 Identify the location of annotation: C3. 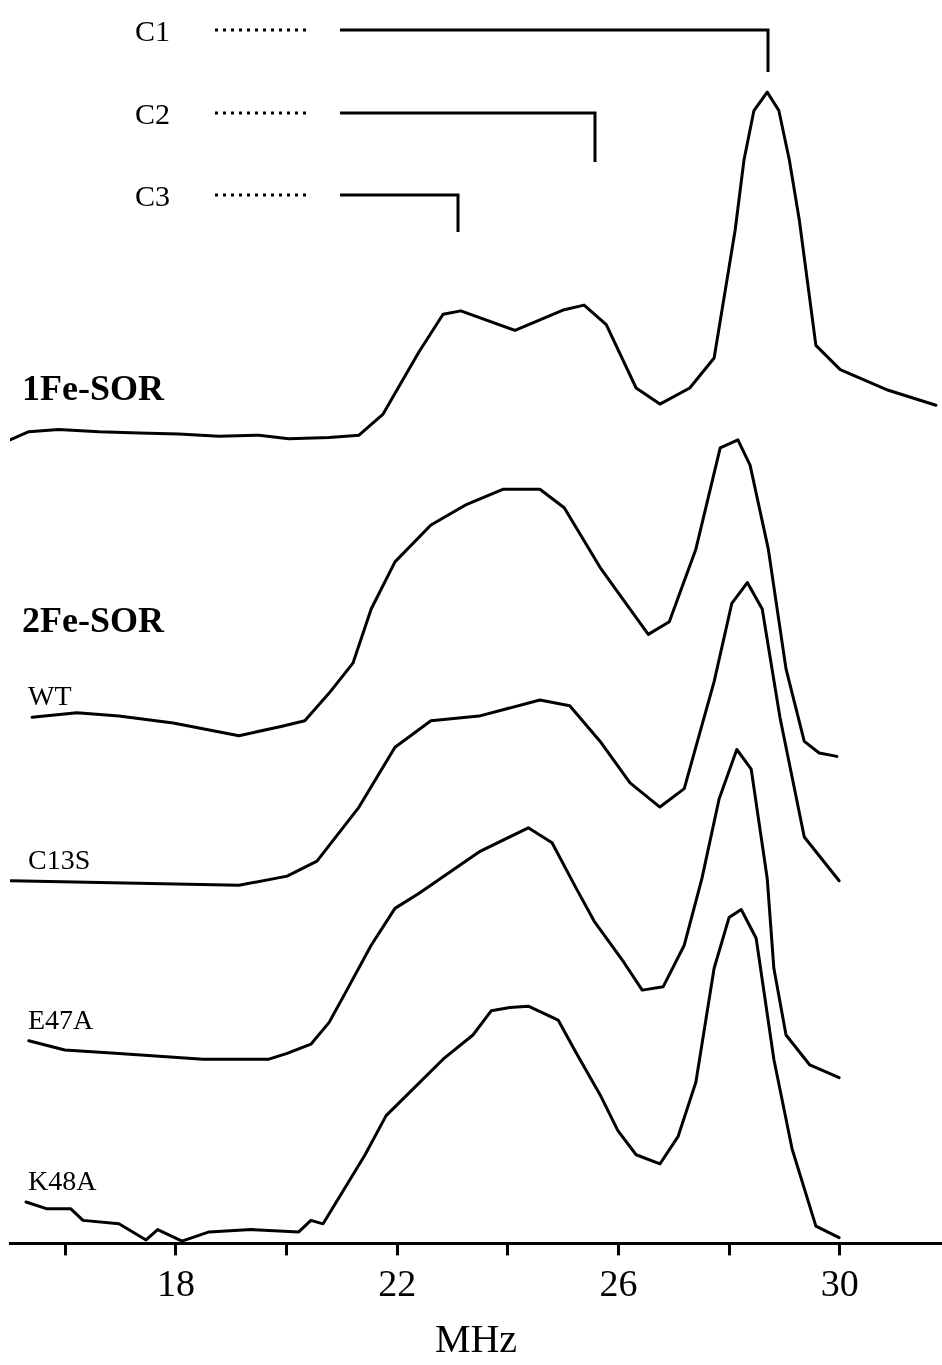
(153, 195).